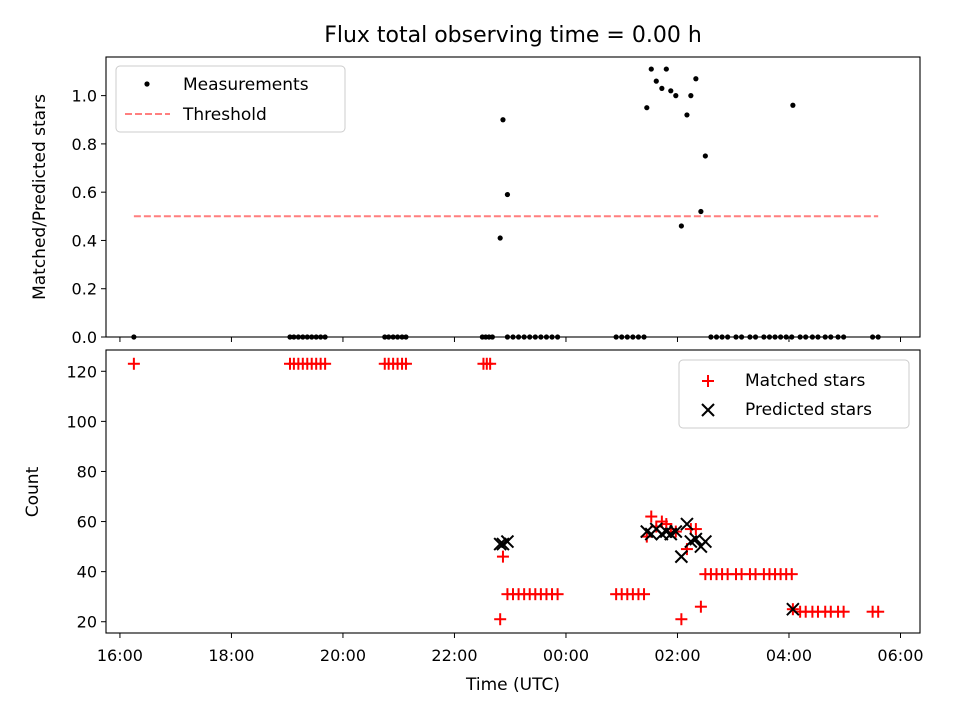  Describe the element at coordinates (708, 410) in the screenshot. I see `legend-predicted-marker` at that location.